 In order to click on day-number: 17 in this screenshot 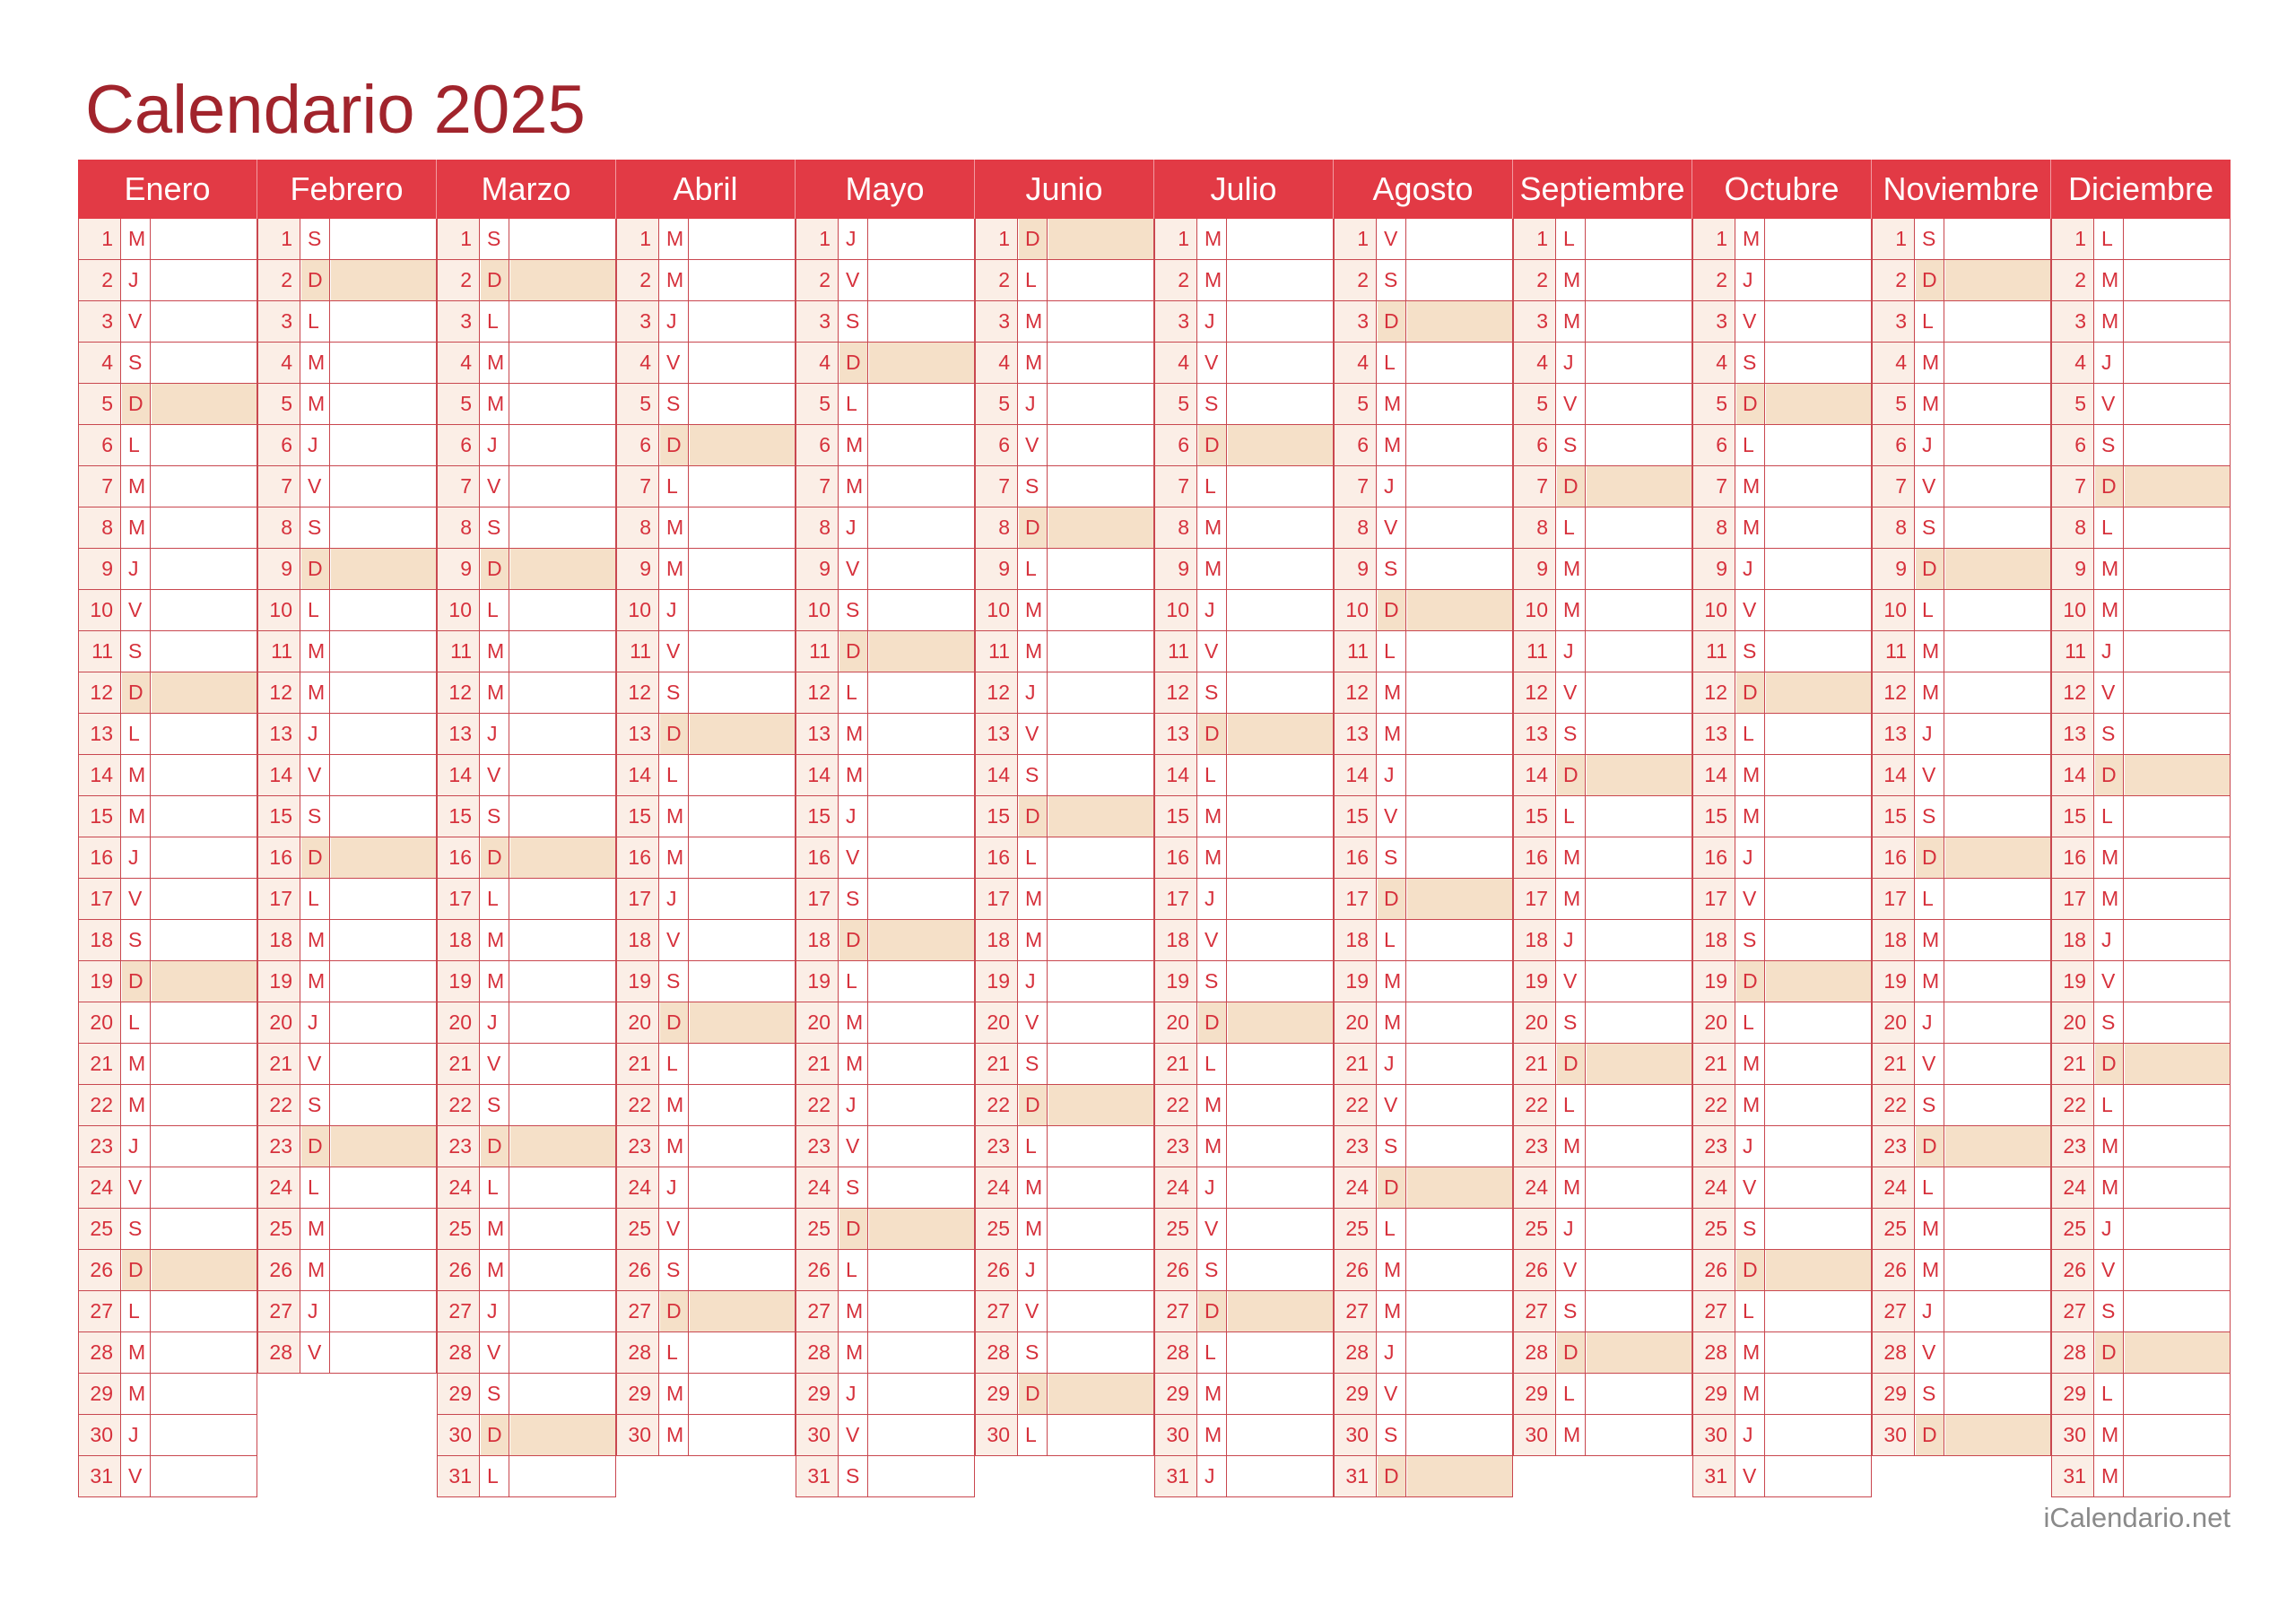, I will do `click(997, 899)`.